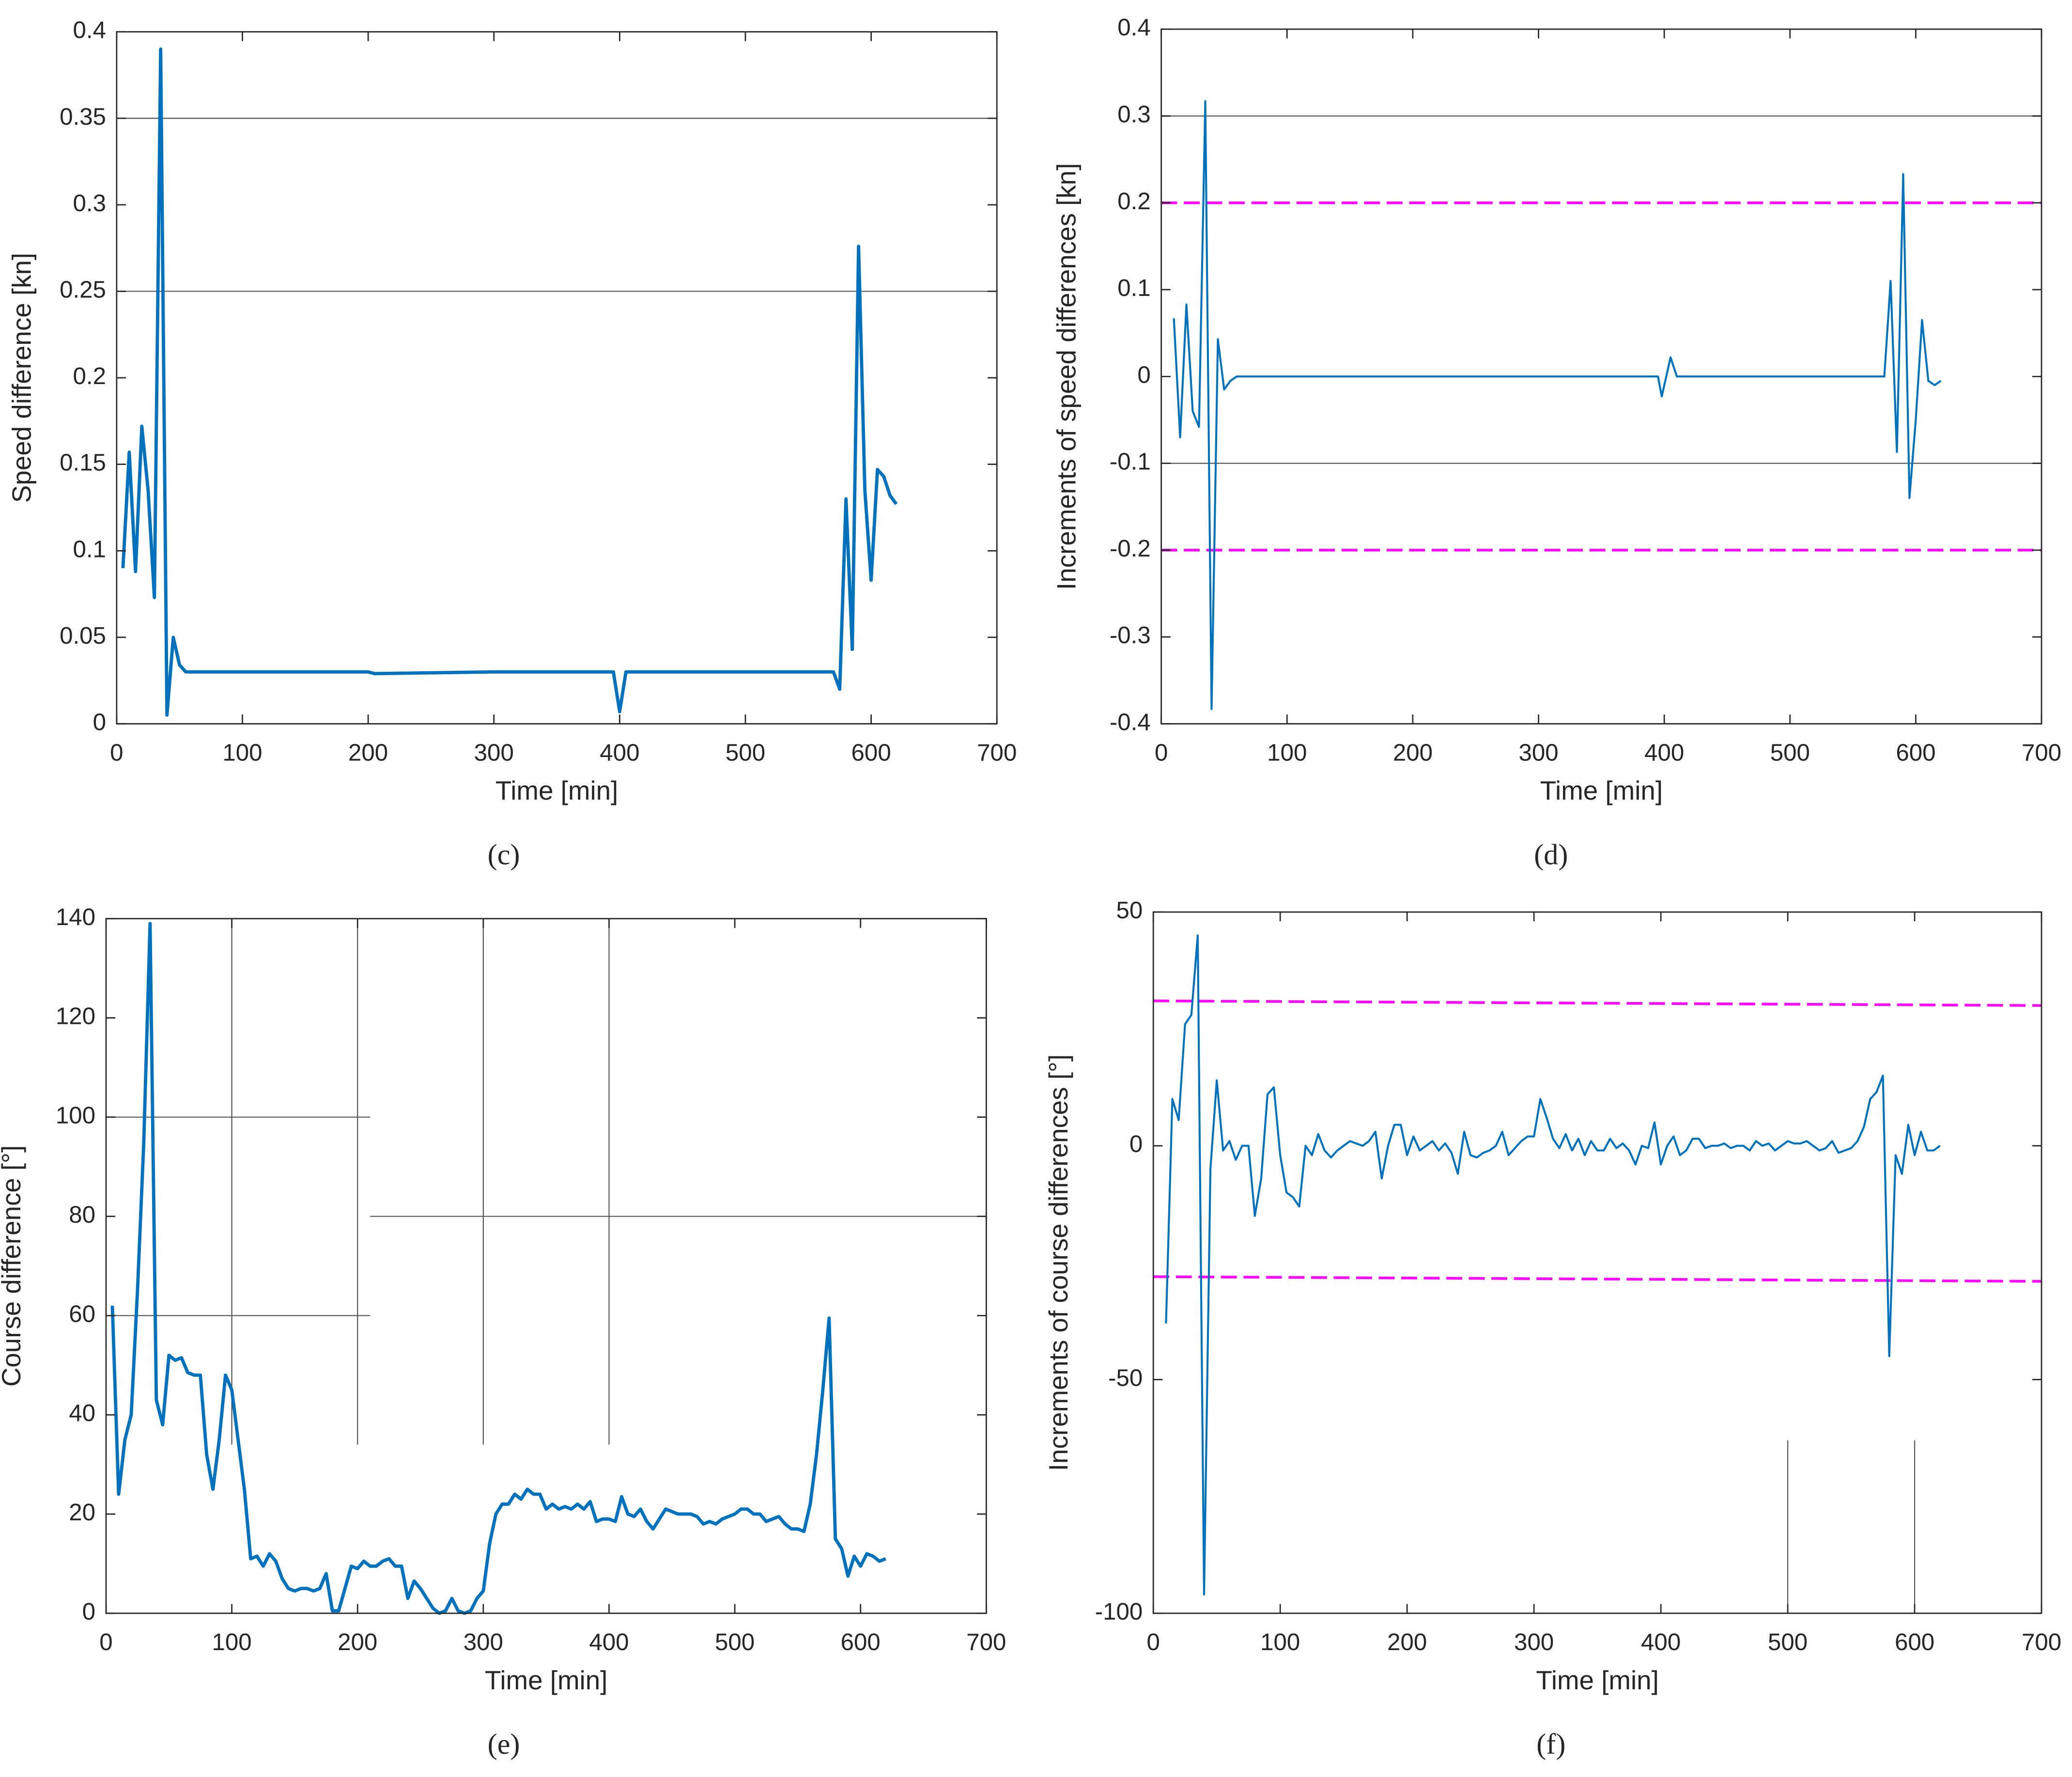 This screenshot has width=2072, height=1777. I want to click on y-tick-label: 50, so click(1129, 910).